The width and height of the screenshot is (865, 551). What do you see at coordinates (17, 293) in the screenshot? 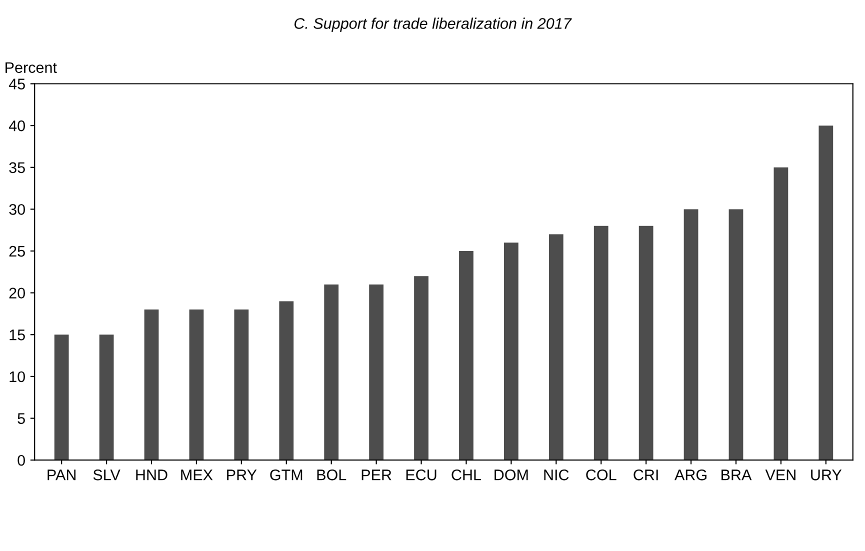
I see `y-tick-label: 20` at bounding box center [17, 293].